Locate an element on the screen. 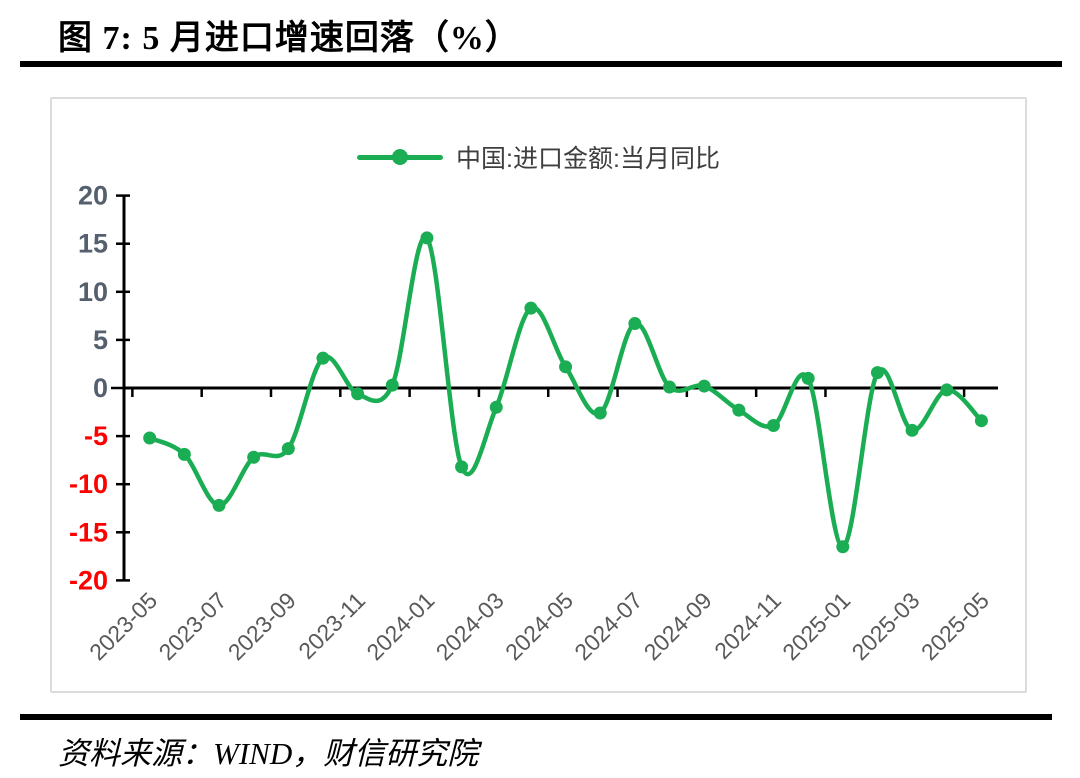 The width and height of the screenshot is (1080, 778). source-note: 资料来源：WIND，财信研究院 is located at coordinates (268, 753).